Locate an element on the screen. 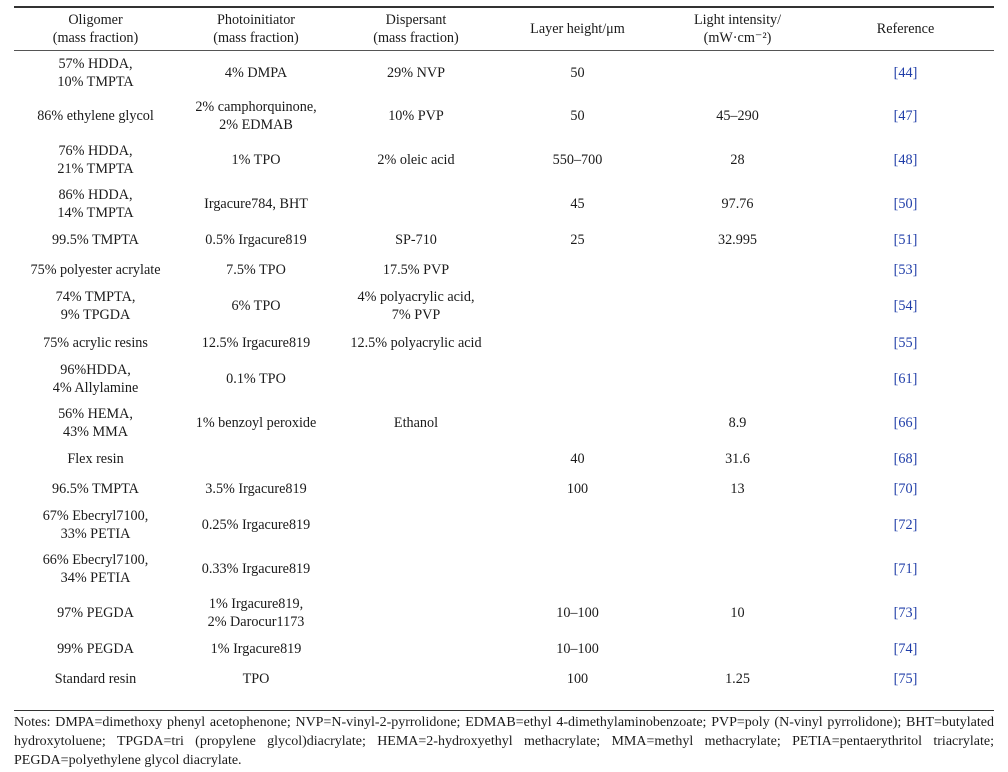 Image resolution: width=1008 pixels, height=772 pixels. cell-reference: [51] is located at coordinates (905, 240).